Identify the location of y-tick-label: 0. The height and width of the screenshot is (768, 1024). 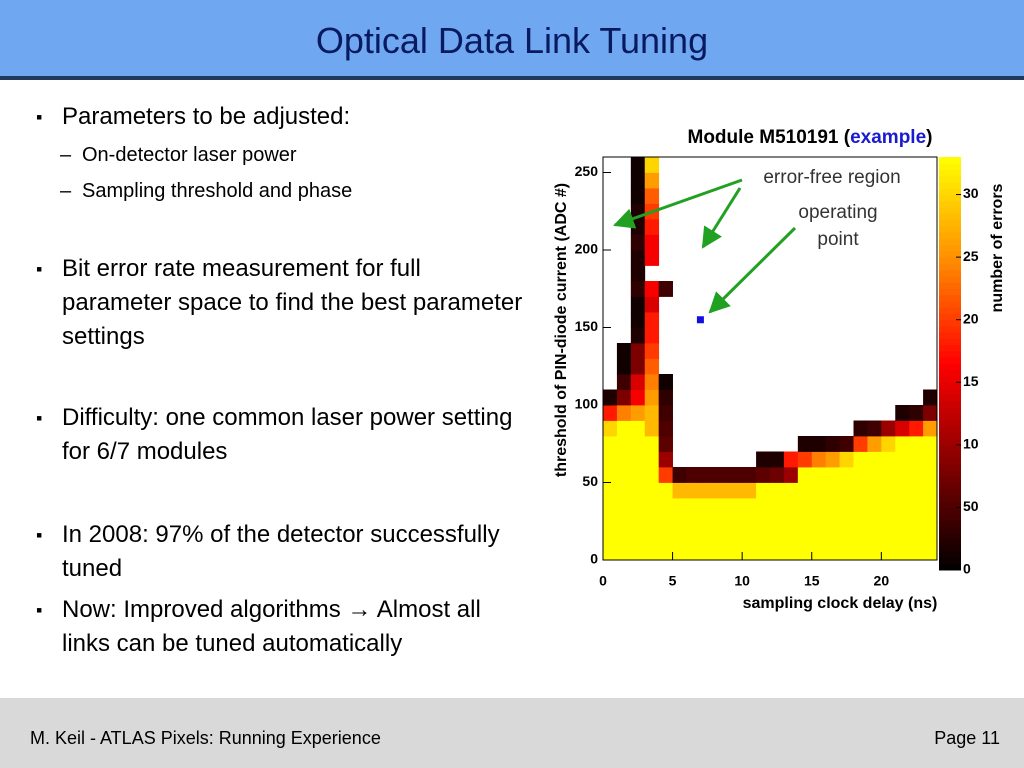
(594, 559).